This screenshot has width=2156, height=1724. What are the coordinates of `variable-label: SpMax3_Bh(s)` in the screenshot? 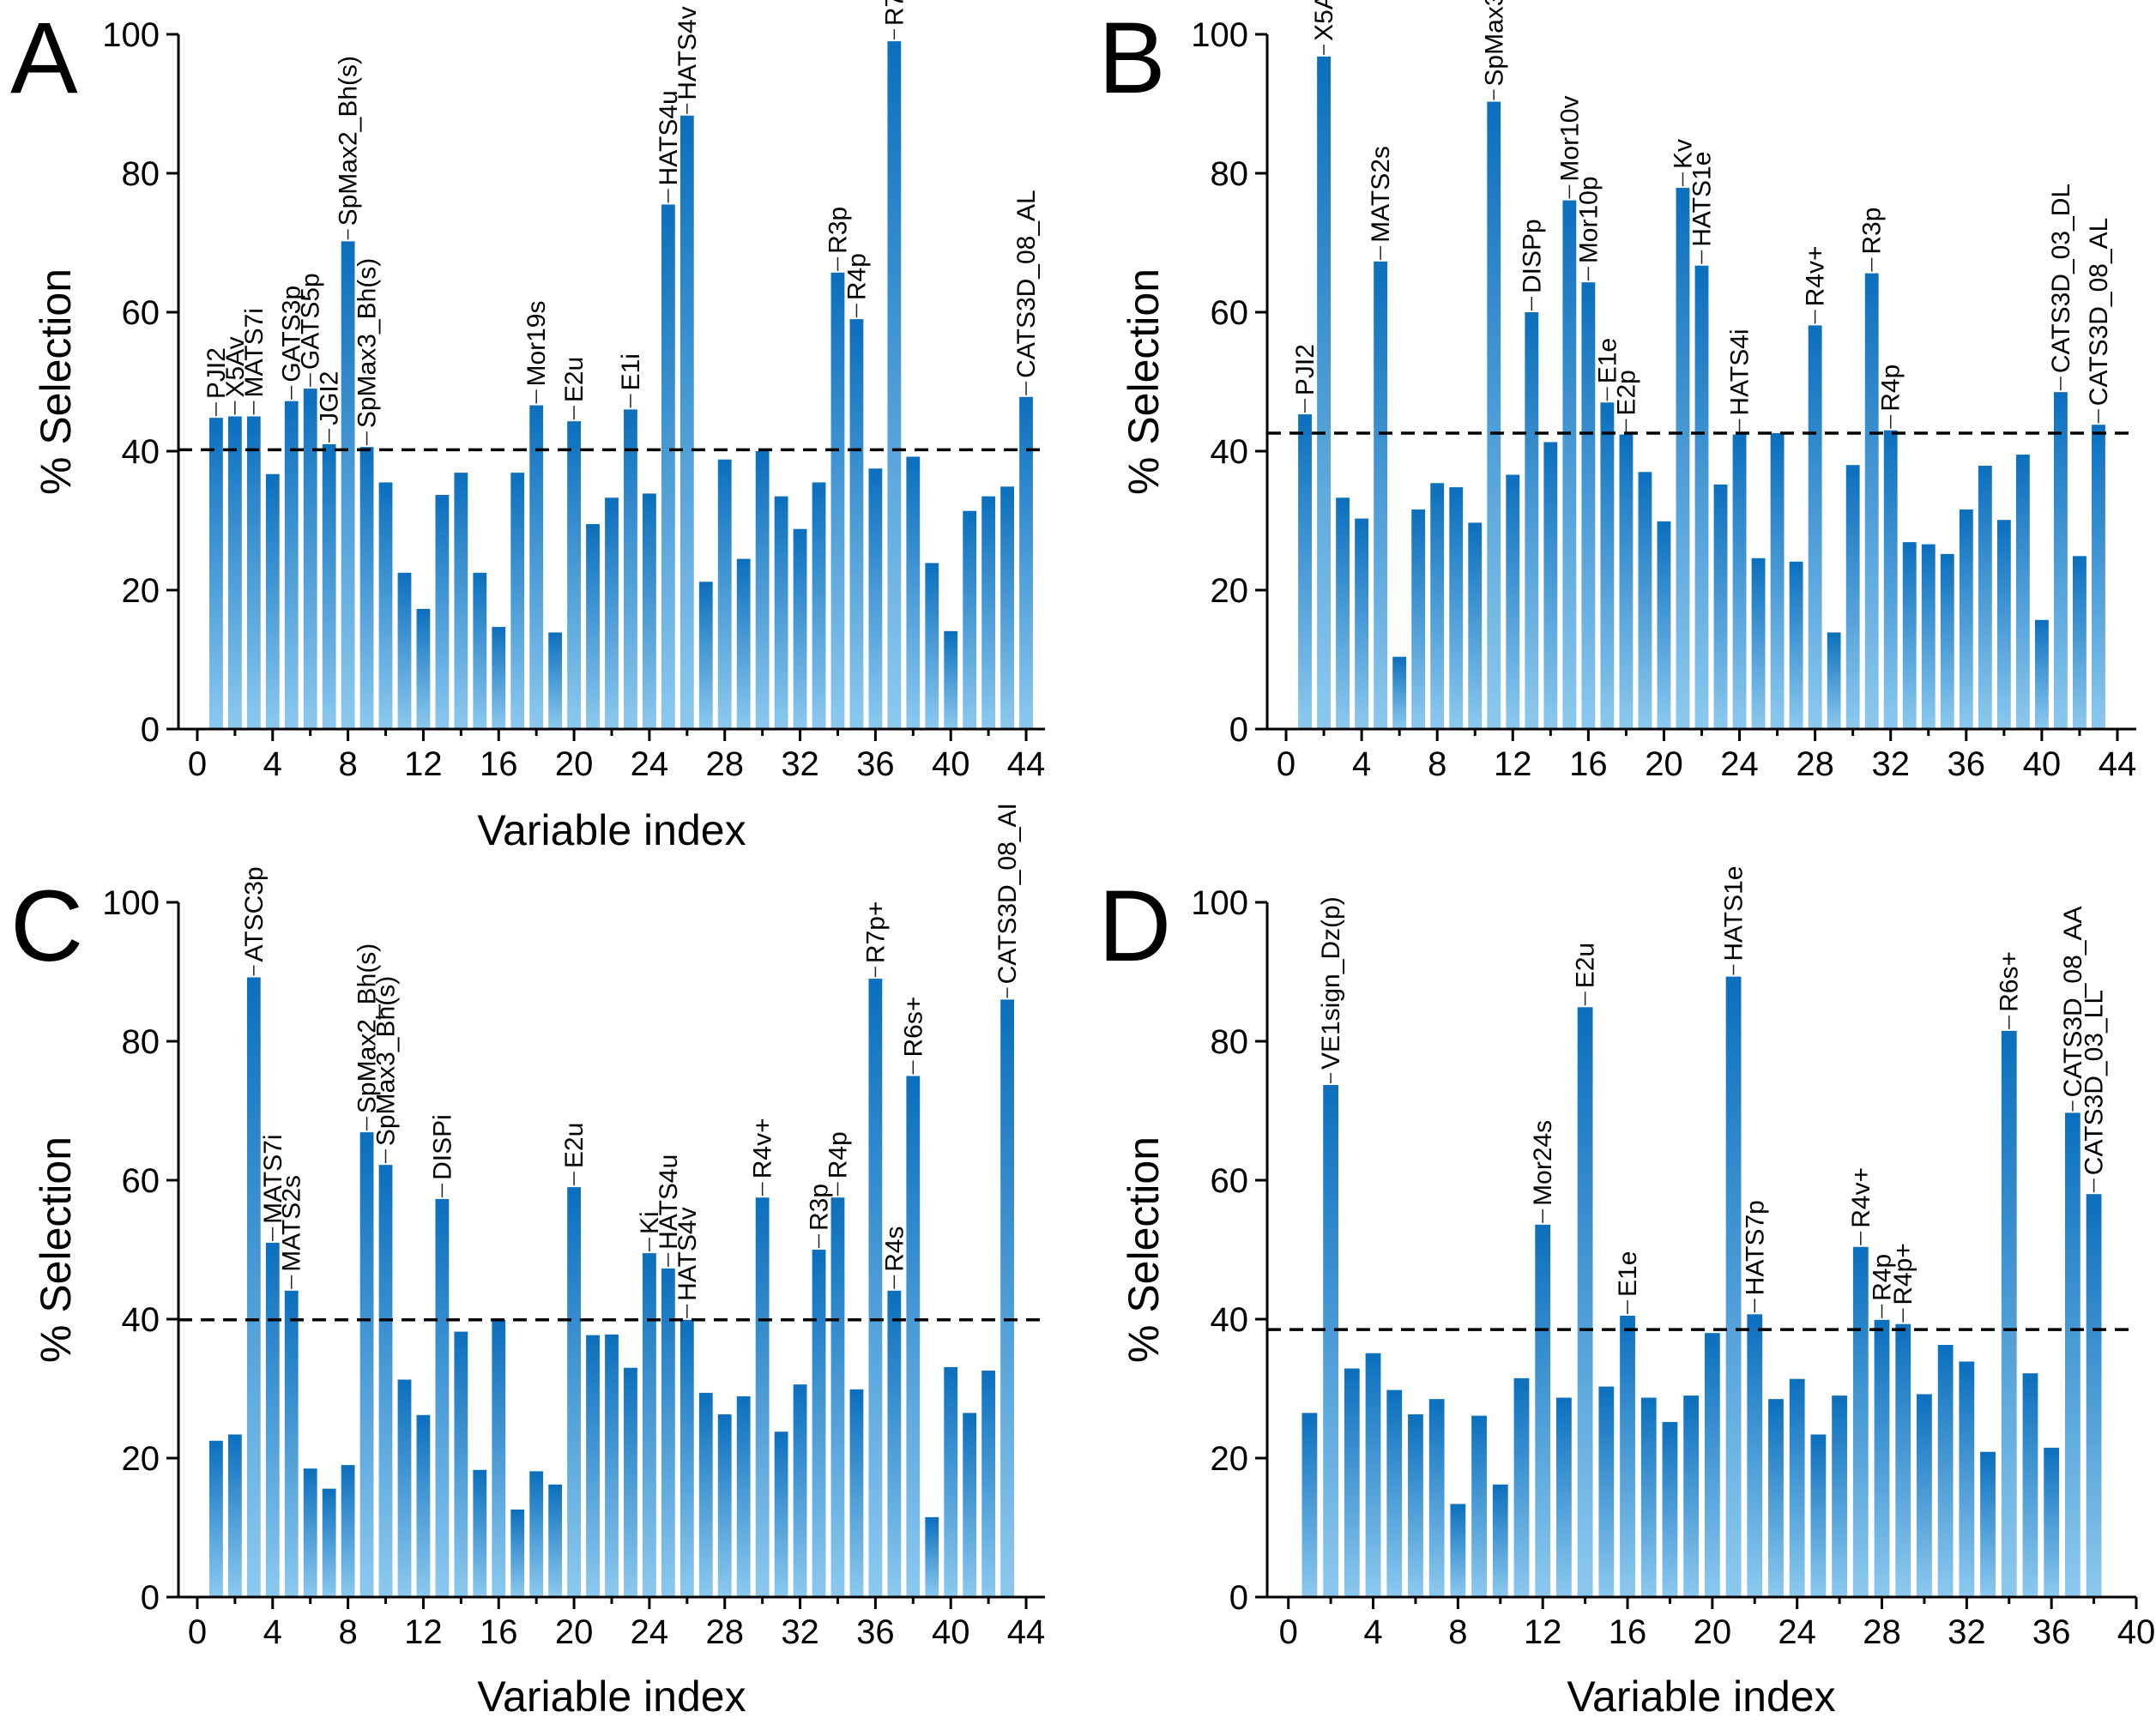 It's located at (367, 343).